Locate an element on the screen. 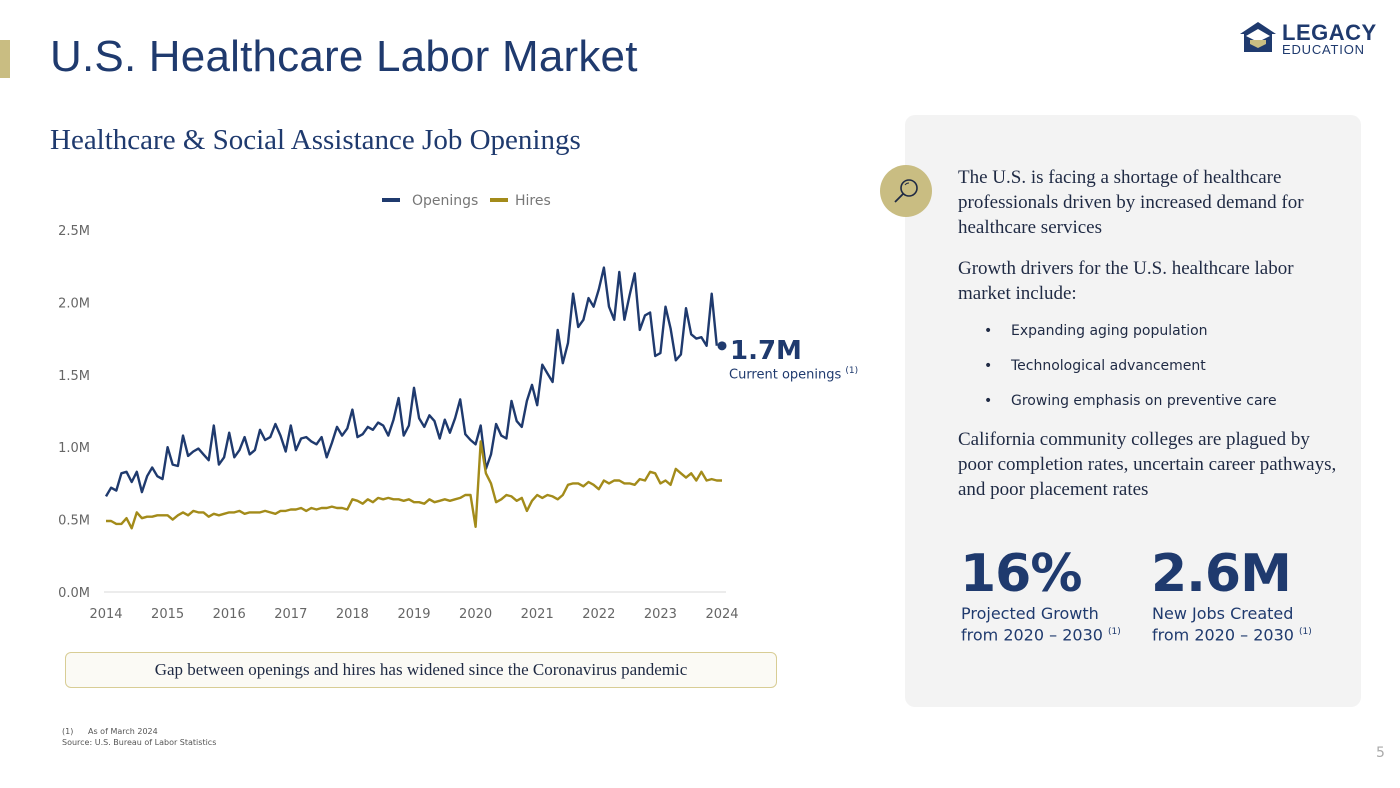 The width and height of the screenshot is (1400, 788). footnote-number: (1) is located at coordinates (68, 731).